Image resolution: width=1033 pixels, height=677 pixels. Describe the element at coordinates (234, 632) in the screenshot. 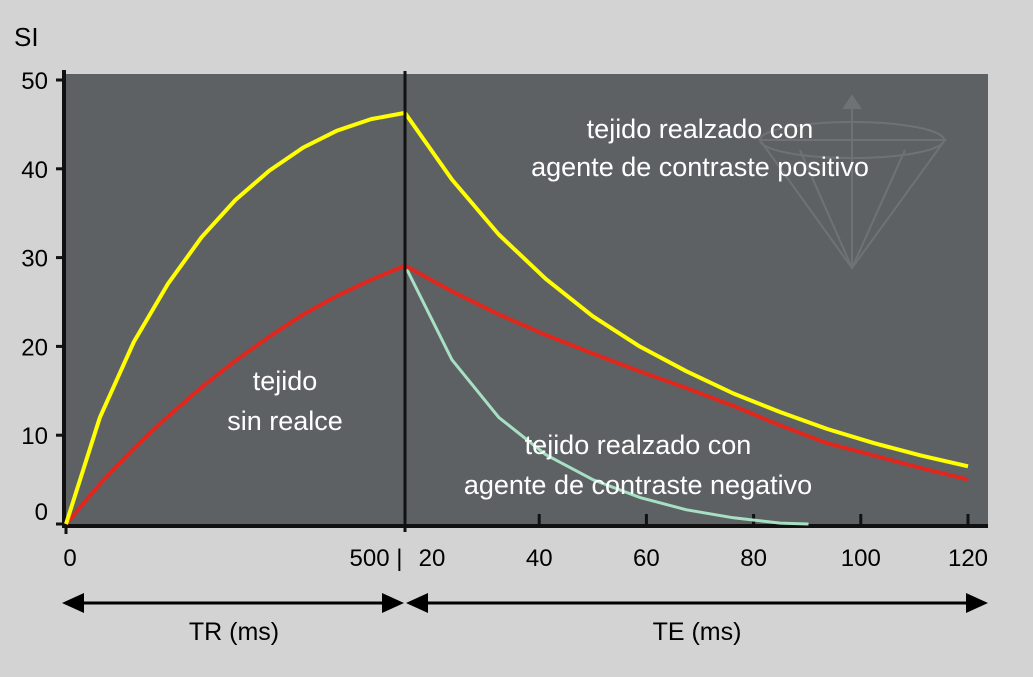

I see `tr-axis-label: TR (ms)` at that location.